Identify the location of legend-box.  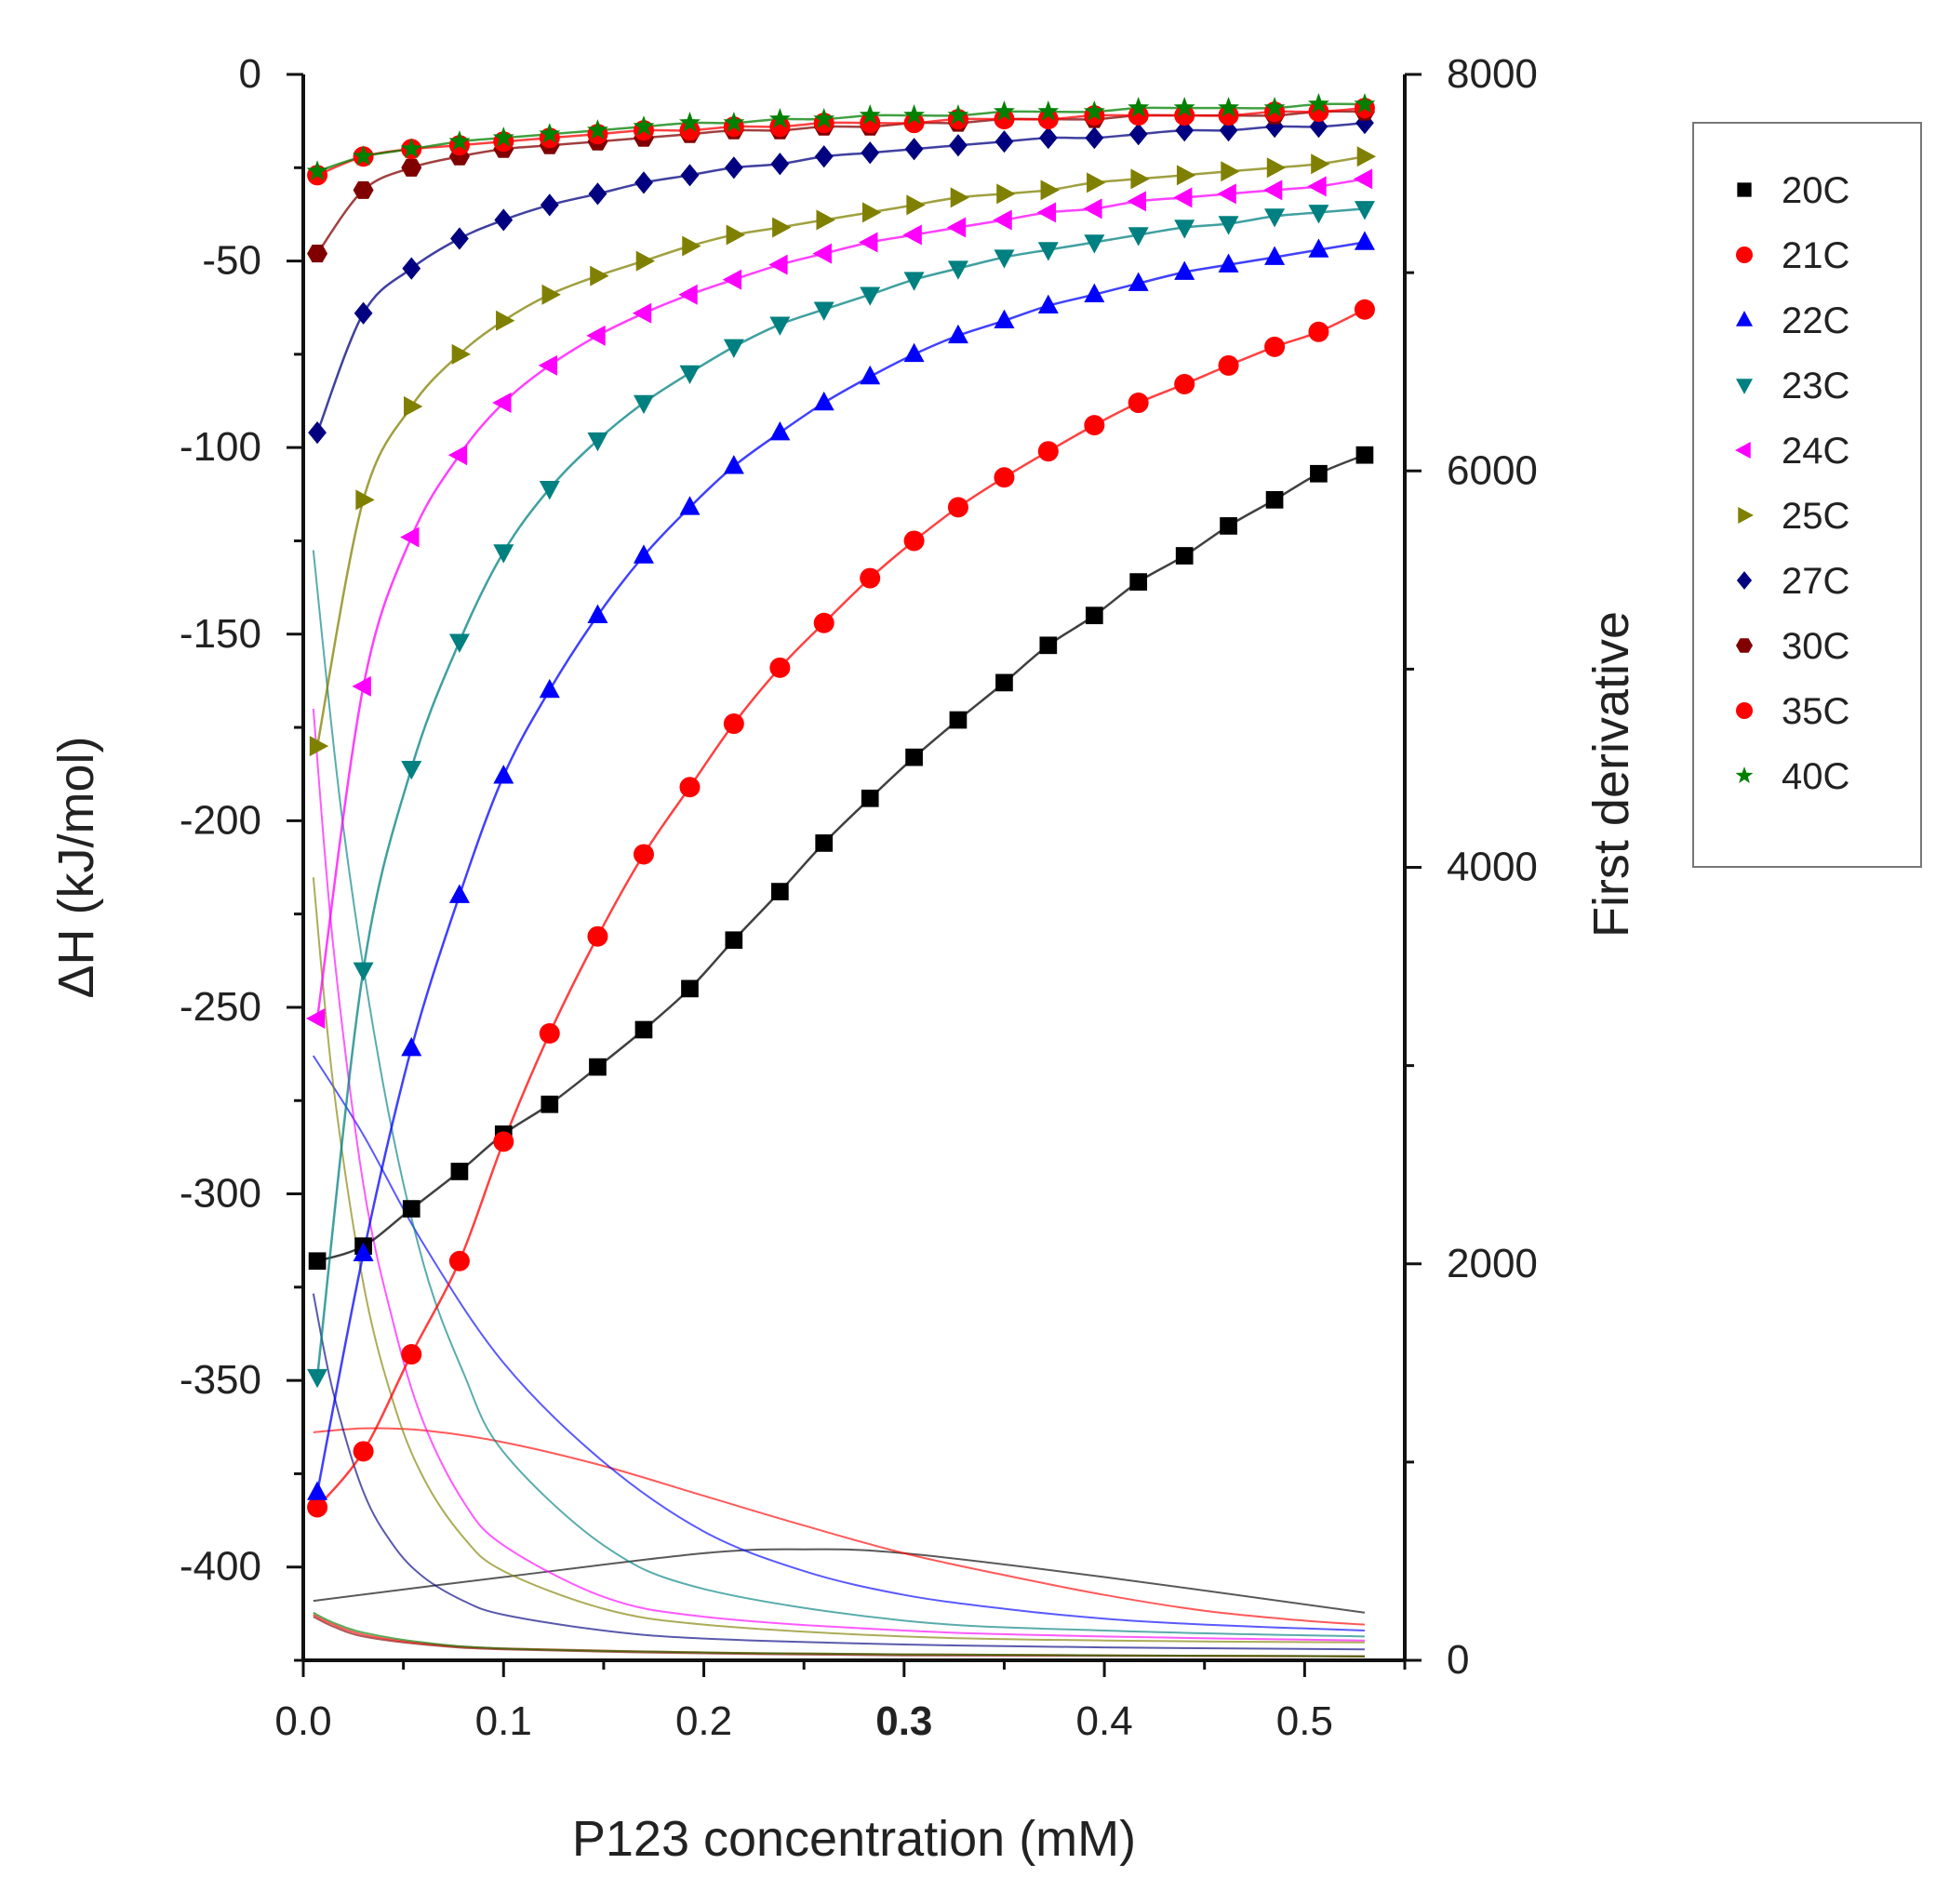
(1807, 495).